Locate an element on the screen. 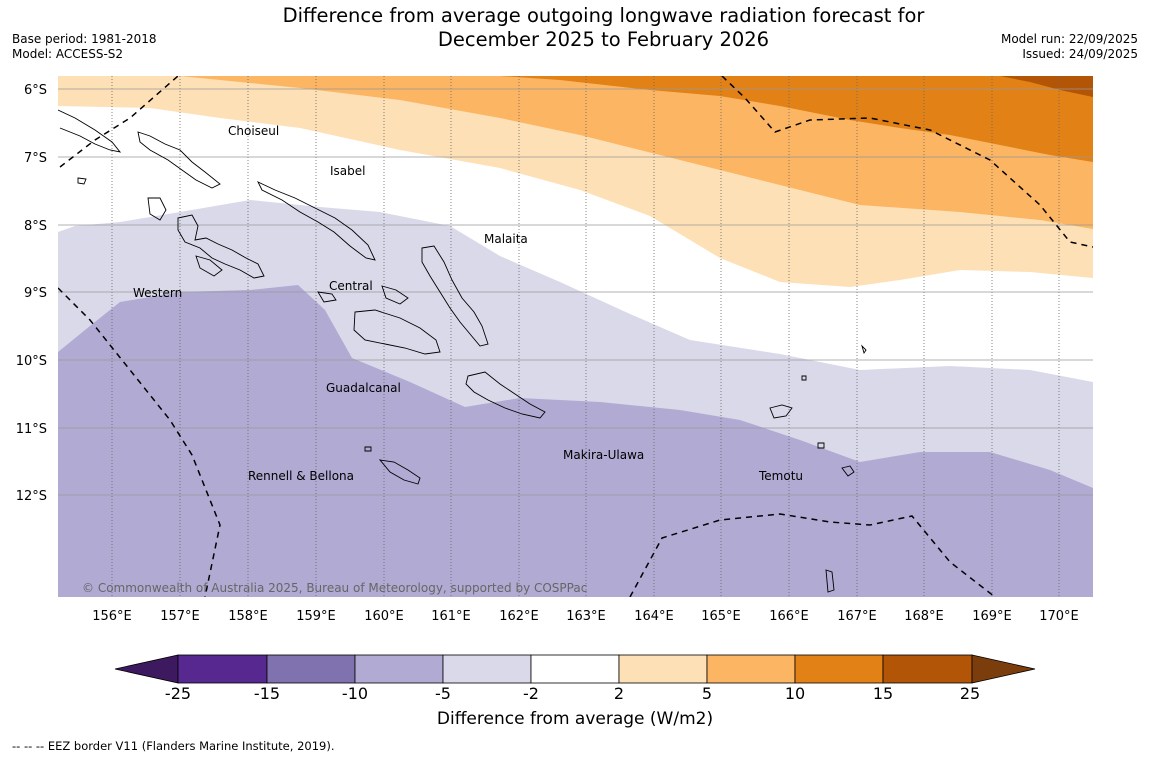 Image resolution: width=1150 pixels, height=758 pixels. colorbar-tick-label: -5 is located at coordinates (443, 693).